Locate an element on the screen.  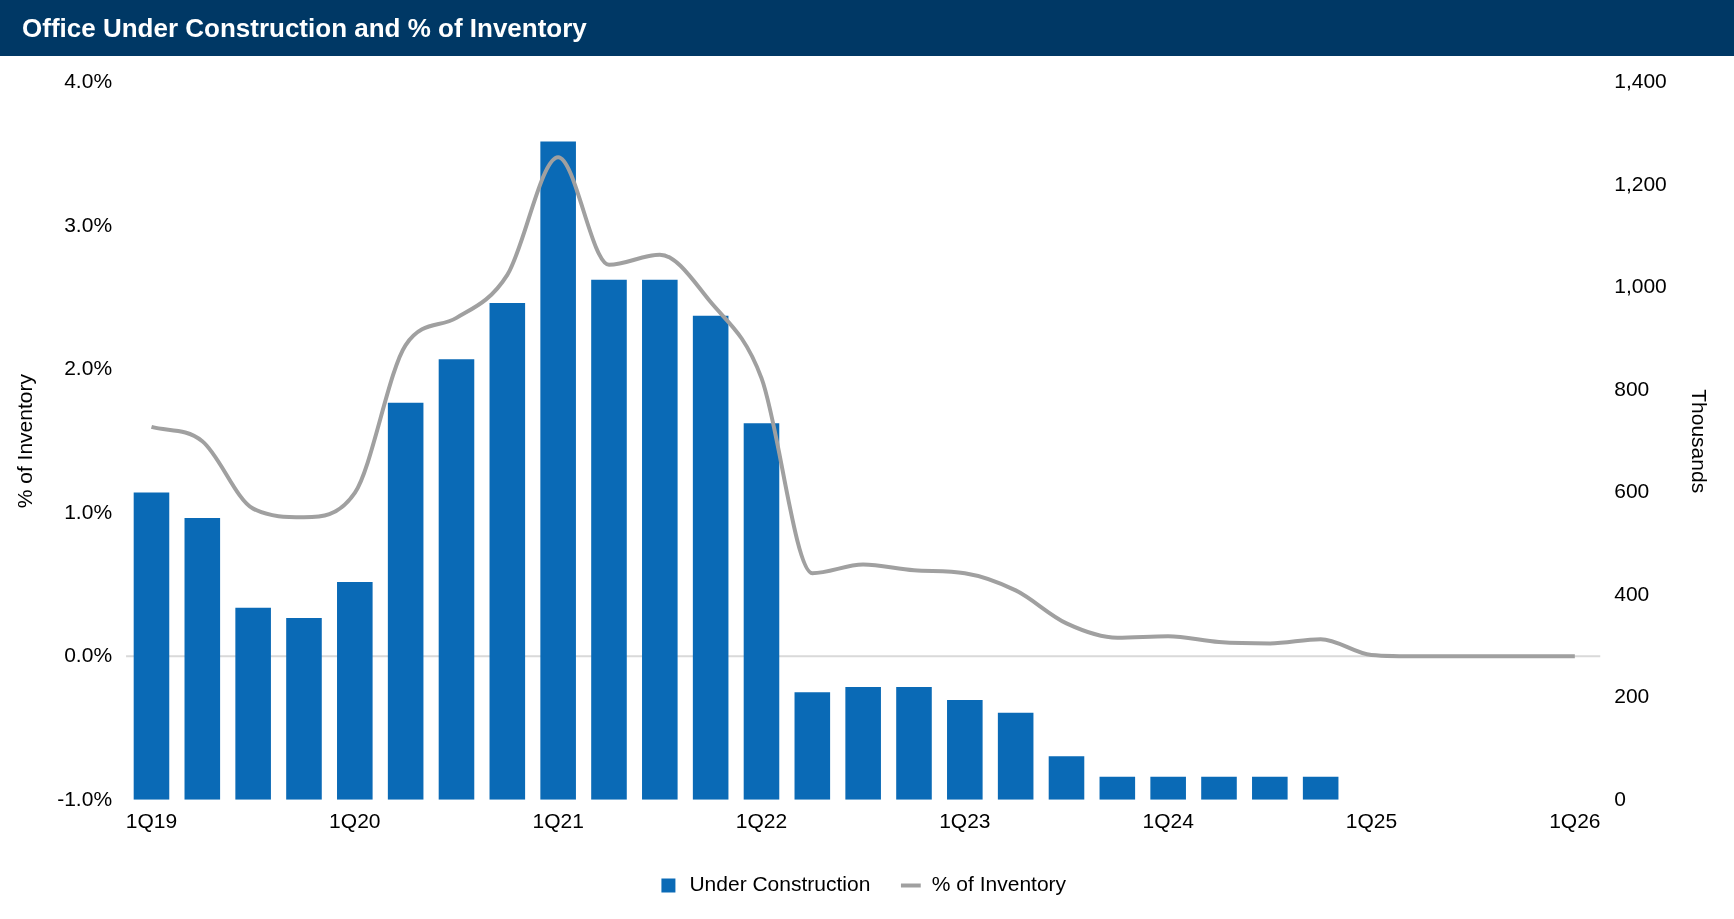
y-tick-label: 0.0% is located at coordinates (88, 655).